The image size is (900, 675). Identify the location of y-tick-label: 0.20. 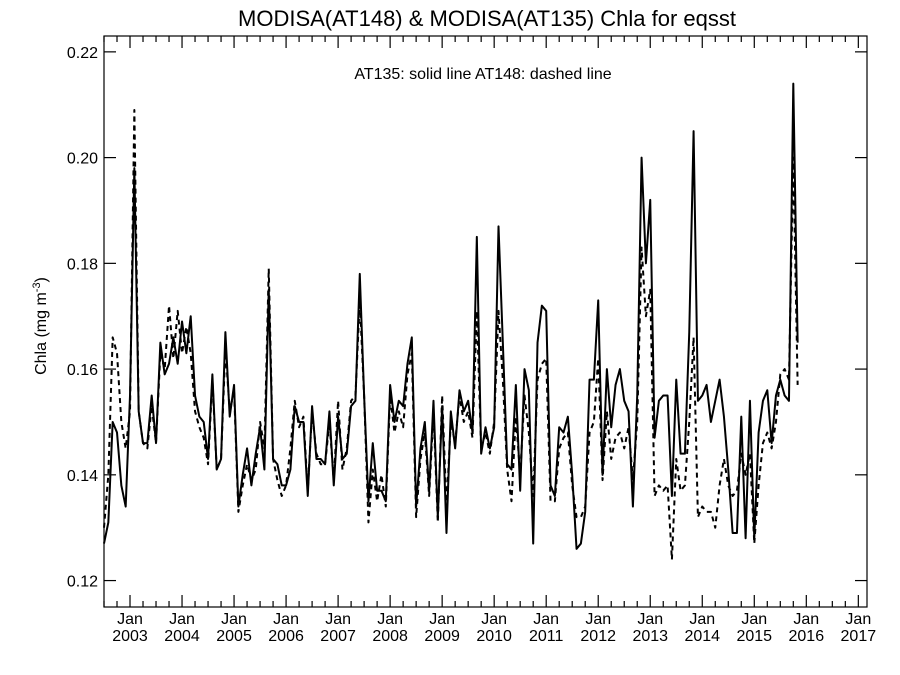
(82, 159).